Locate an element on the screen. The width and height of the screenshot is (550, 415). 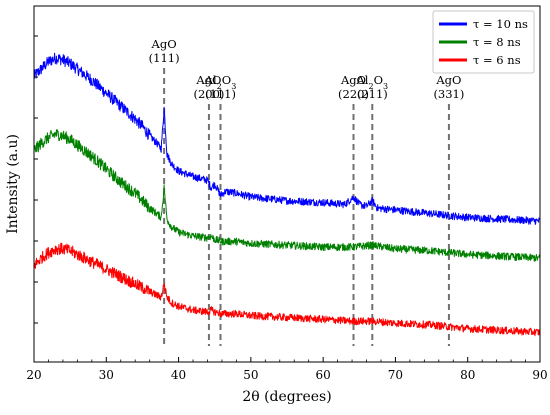
x-tick-label: 50 is located at coordinates (250, 375).